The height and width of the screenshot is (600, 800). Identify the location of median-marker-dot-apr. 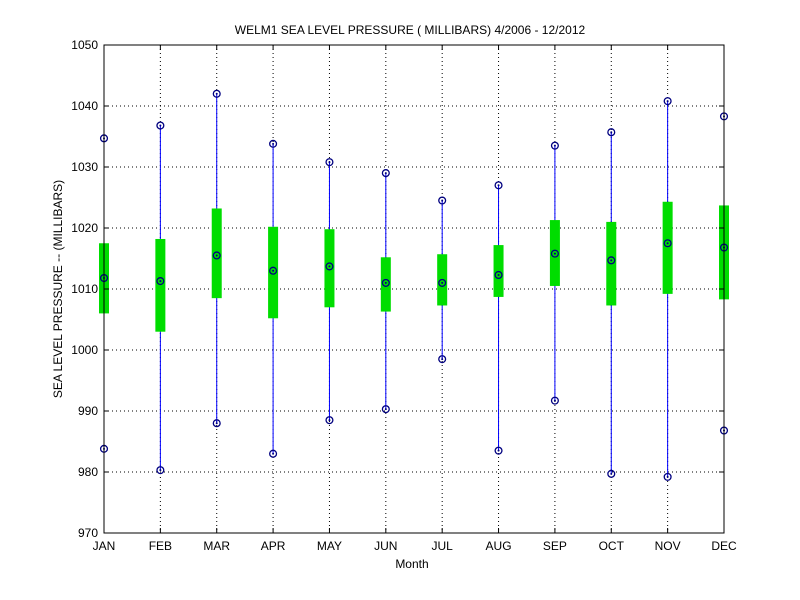
(273, 270).